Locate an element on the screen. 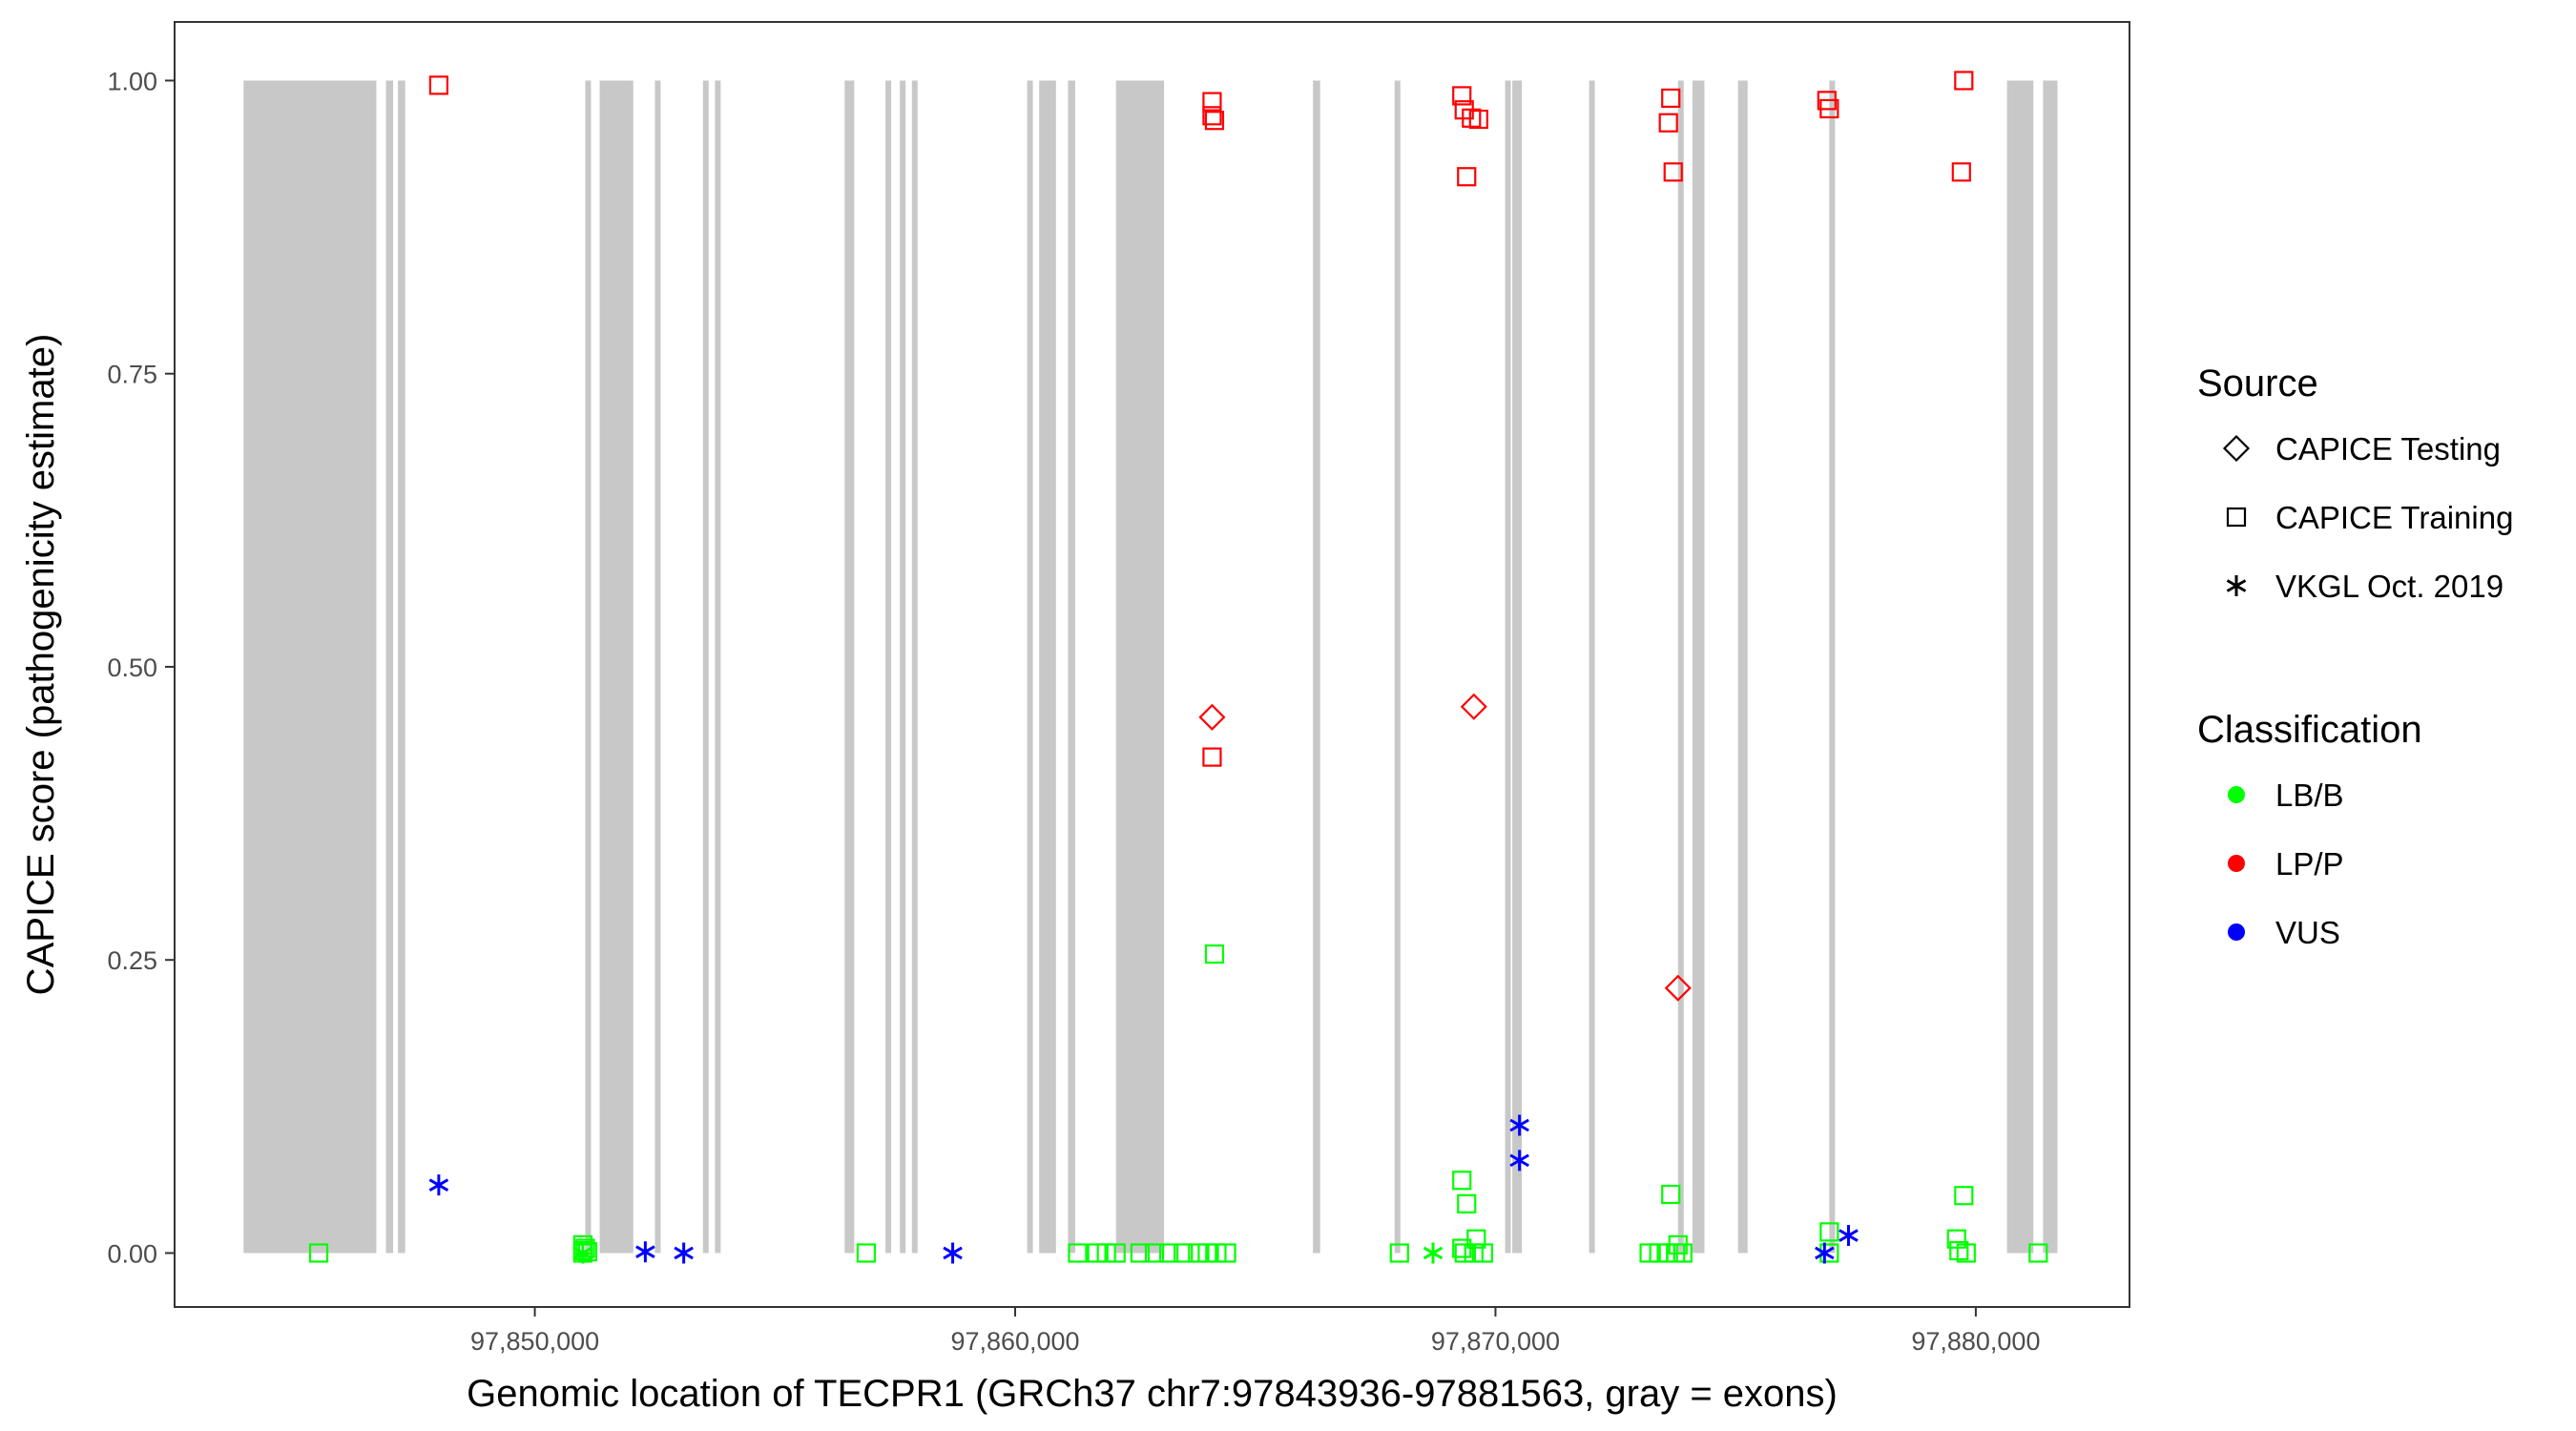 The height and width of the screenshot is (1431, 2576). legend-label: LP/P is located at coordinates (2309, 863).